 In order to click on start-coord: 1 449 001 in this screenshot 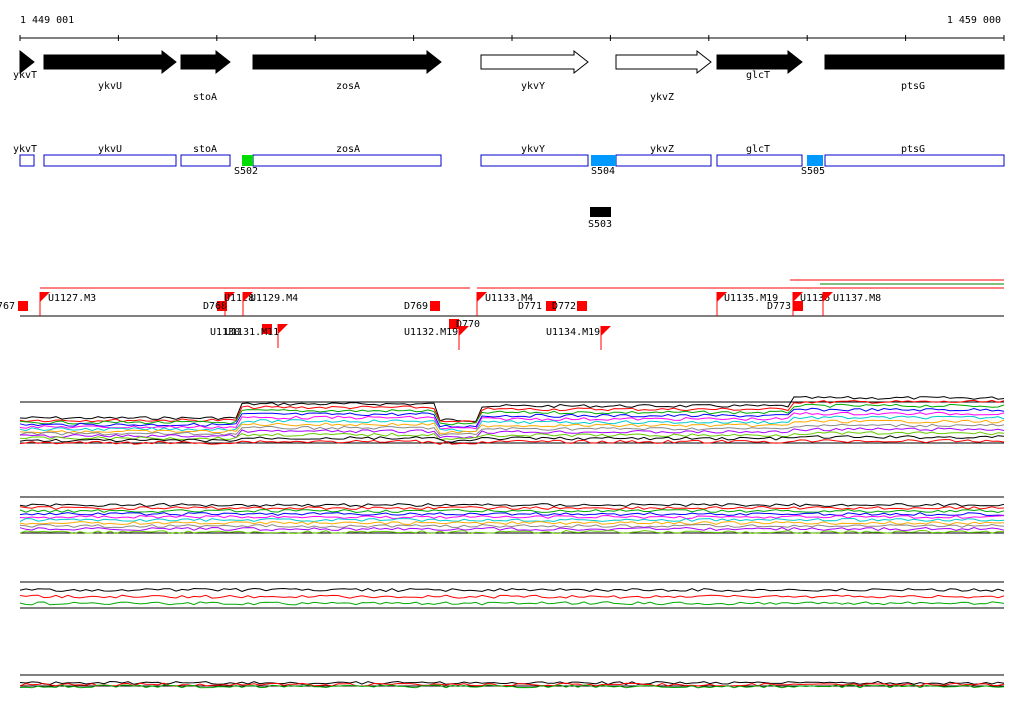, I will do `click(47, 20)`.